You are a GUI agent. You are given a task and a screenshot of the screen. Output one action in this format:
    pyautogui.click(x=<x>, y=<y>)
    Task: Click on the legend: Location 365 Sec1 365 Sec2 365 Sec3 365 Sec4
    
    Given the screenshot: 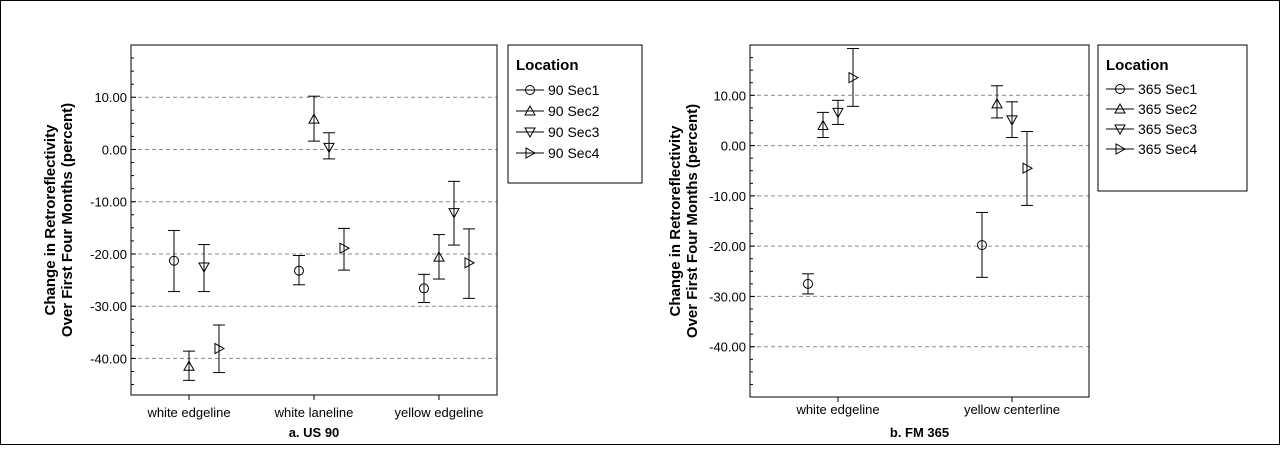 What is the action you would take?
    pyautogui.click(x=1172, y=118)
    